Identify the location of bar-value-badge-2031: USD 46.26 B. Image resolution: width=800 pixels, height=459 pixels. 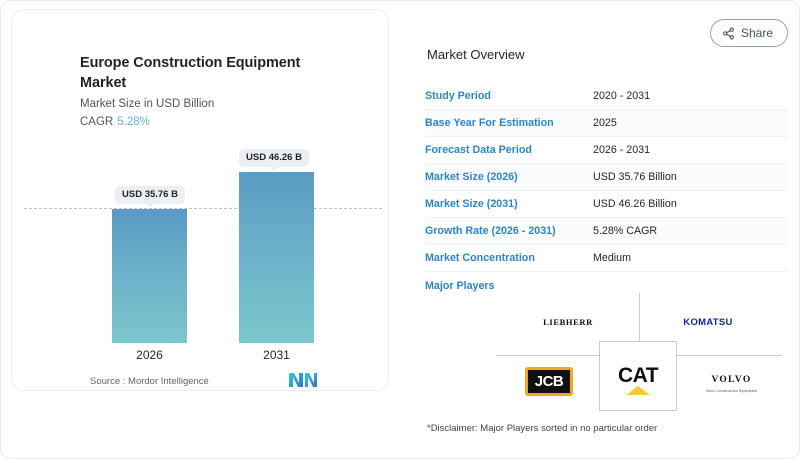
(274, 160).